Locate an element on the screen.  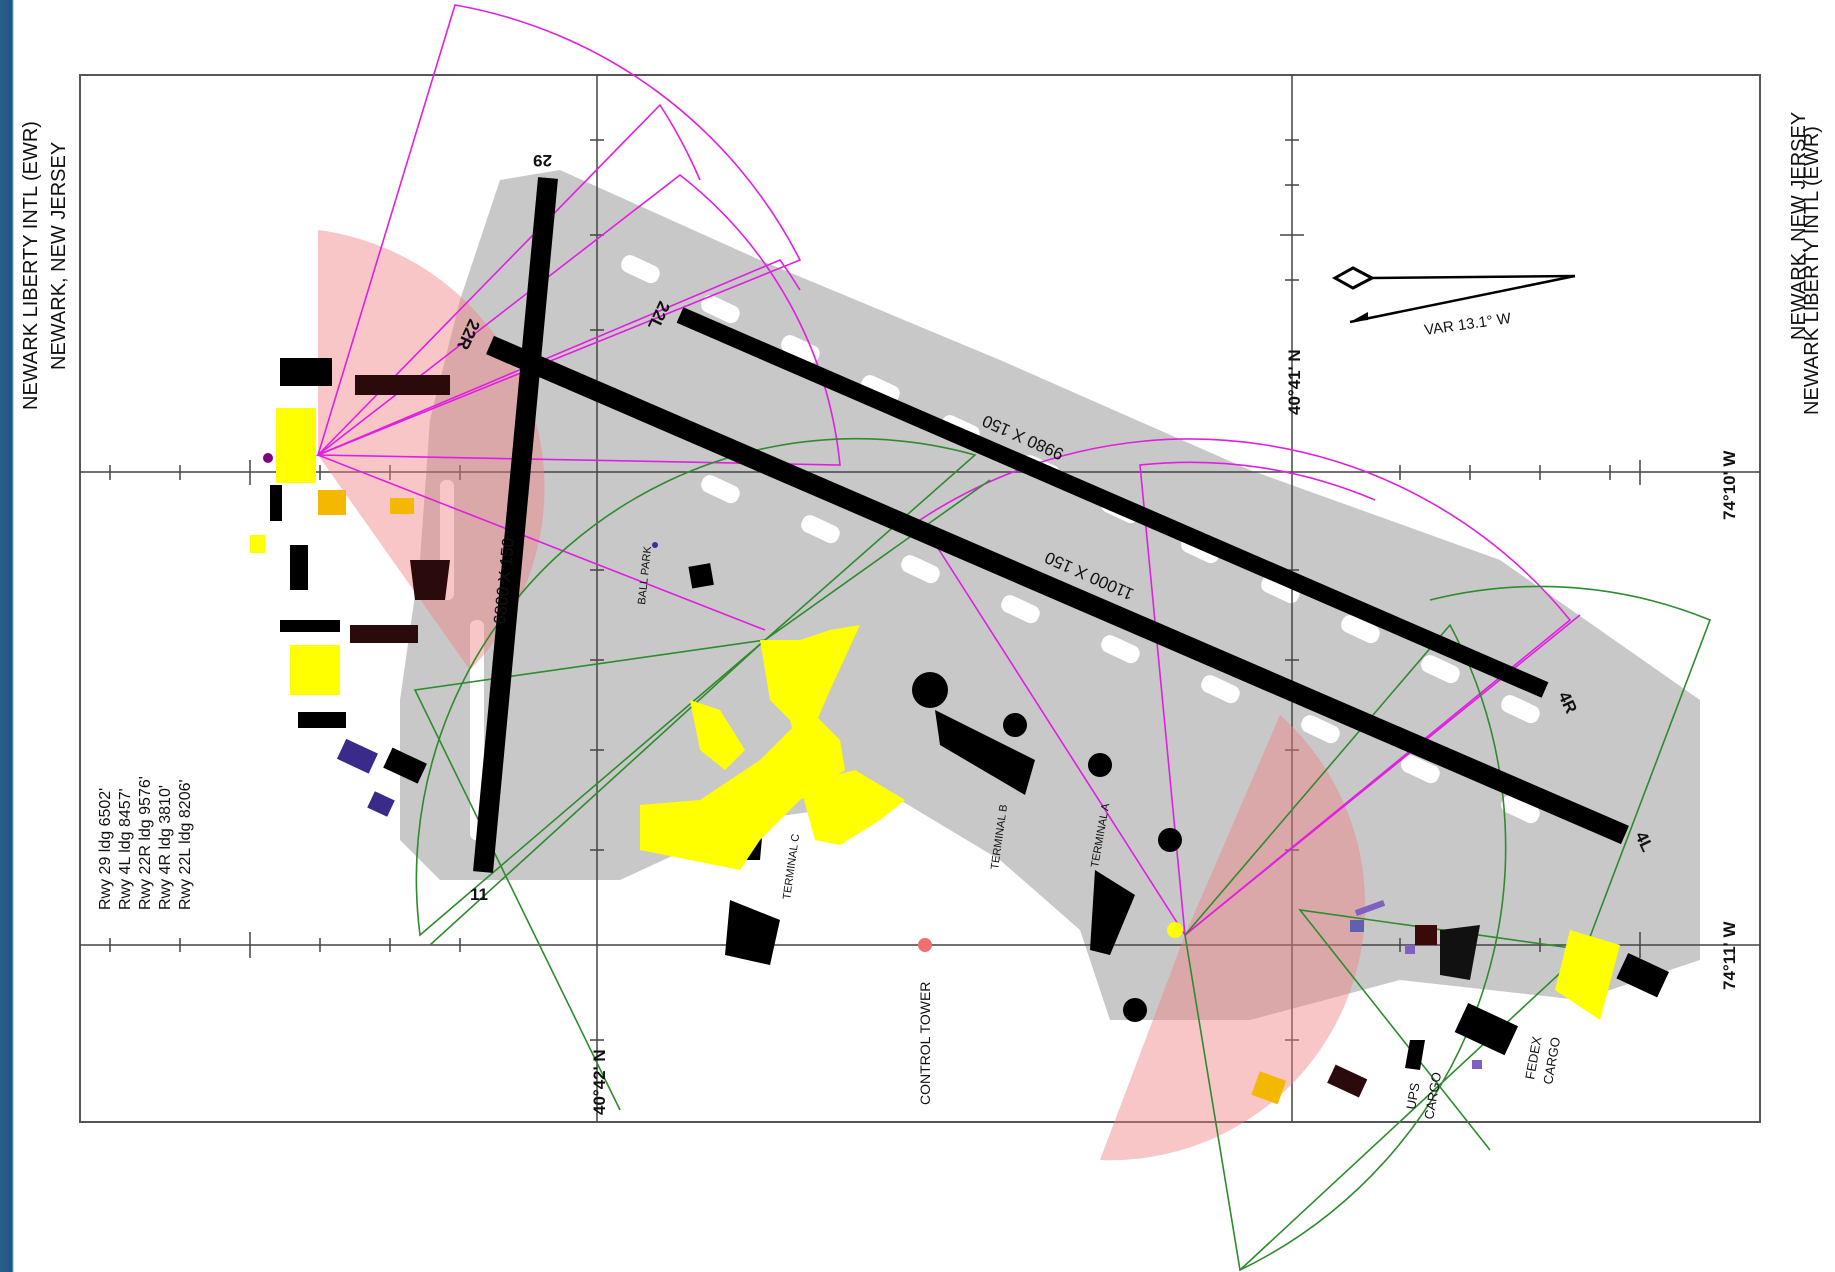
legend-line-4: Rwy 4R ldg 3810' is located at coordinates (165, 847).